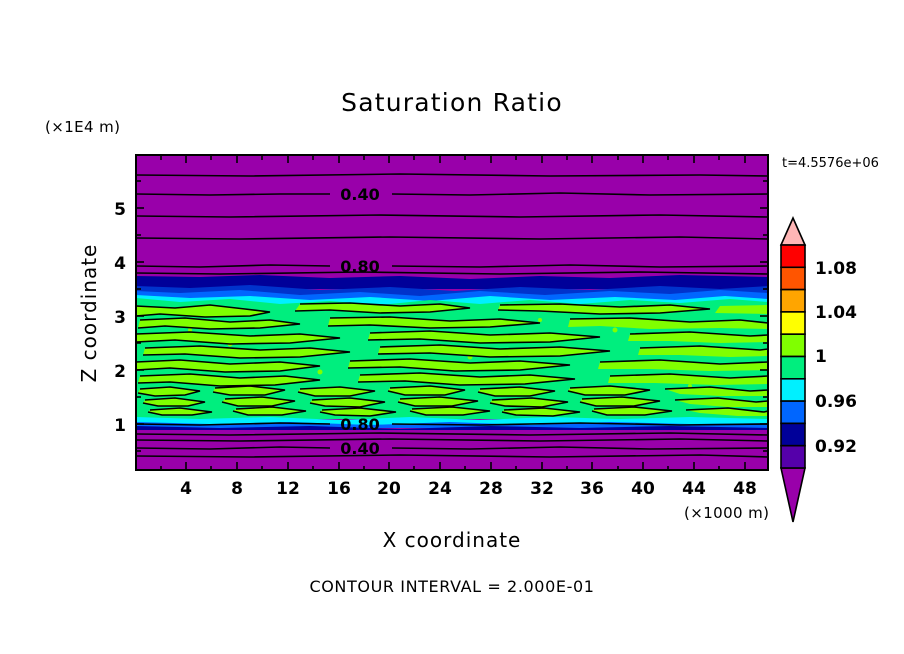 This screenshot has height=654, width=904. What do you see at coordinates (579, 448) in the screenshot?
I see `contour-line-040-lower-right` at bounding box center [579, 448].